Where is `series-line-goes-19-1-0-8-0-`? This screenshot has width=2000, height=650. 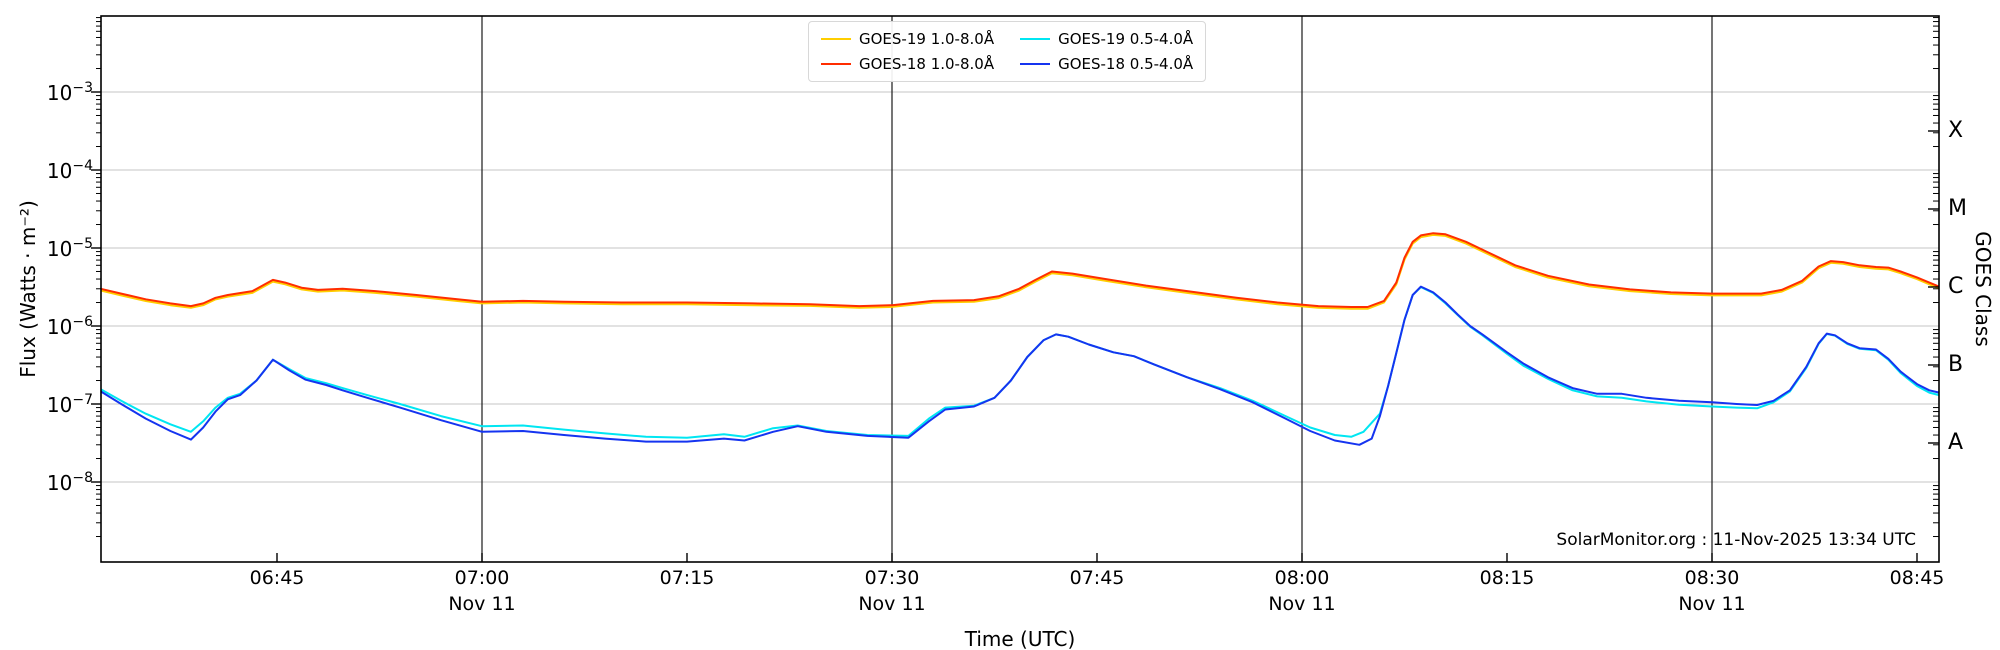
series-line-goes-19-1-0-8-0- is located at coordinates (1020, 271).